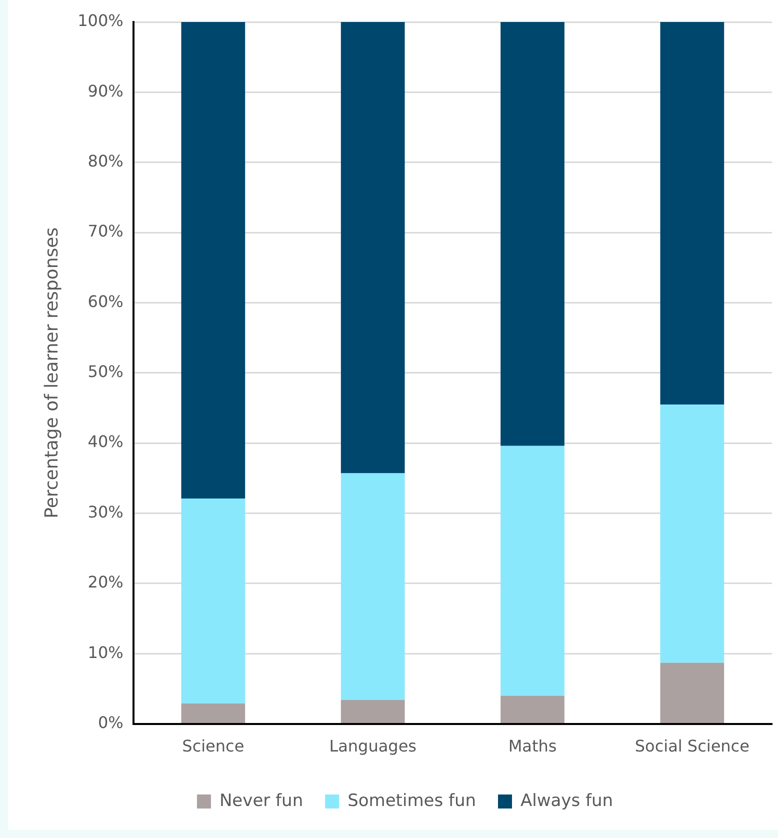  What do you see at coordinates (412, 800) in the screenshot?
I see `legend-label: Sometimes fun` at bounding box center [412, 800].